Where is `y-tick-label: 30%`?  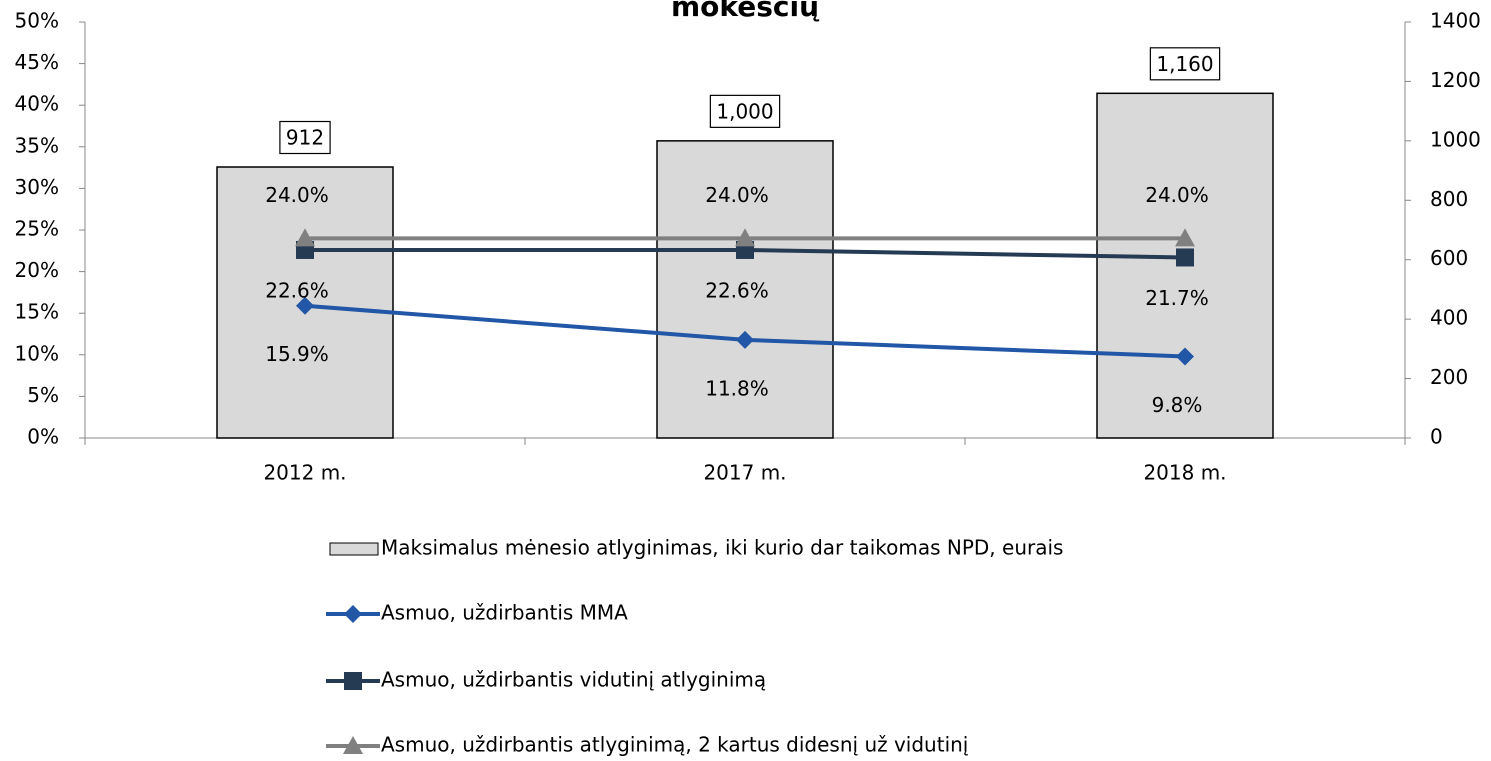 y-tick-label: 30% is located at coordinates (37, 187).